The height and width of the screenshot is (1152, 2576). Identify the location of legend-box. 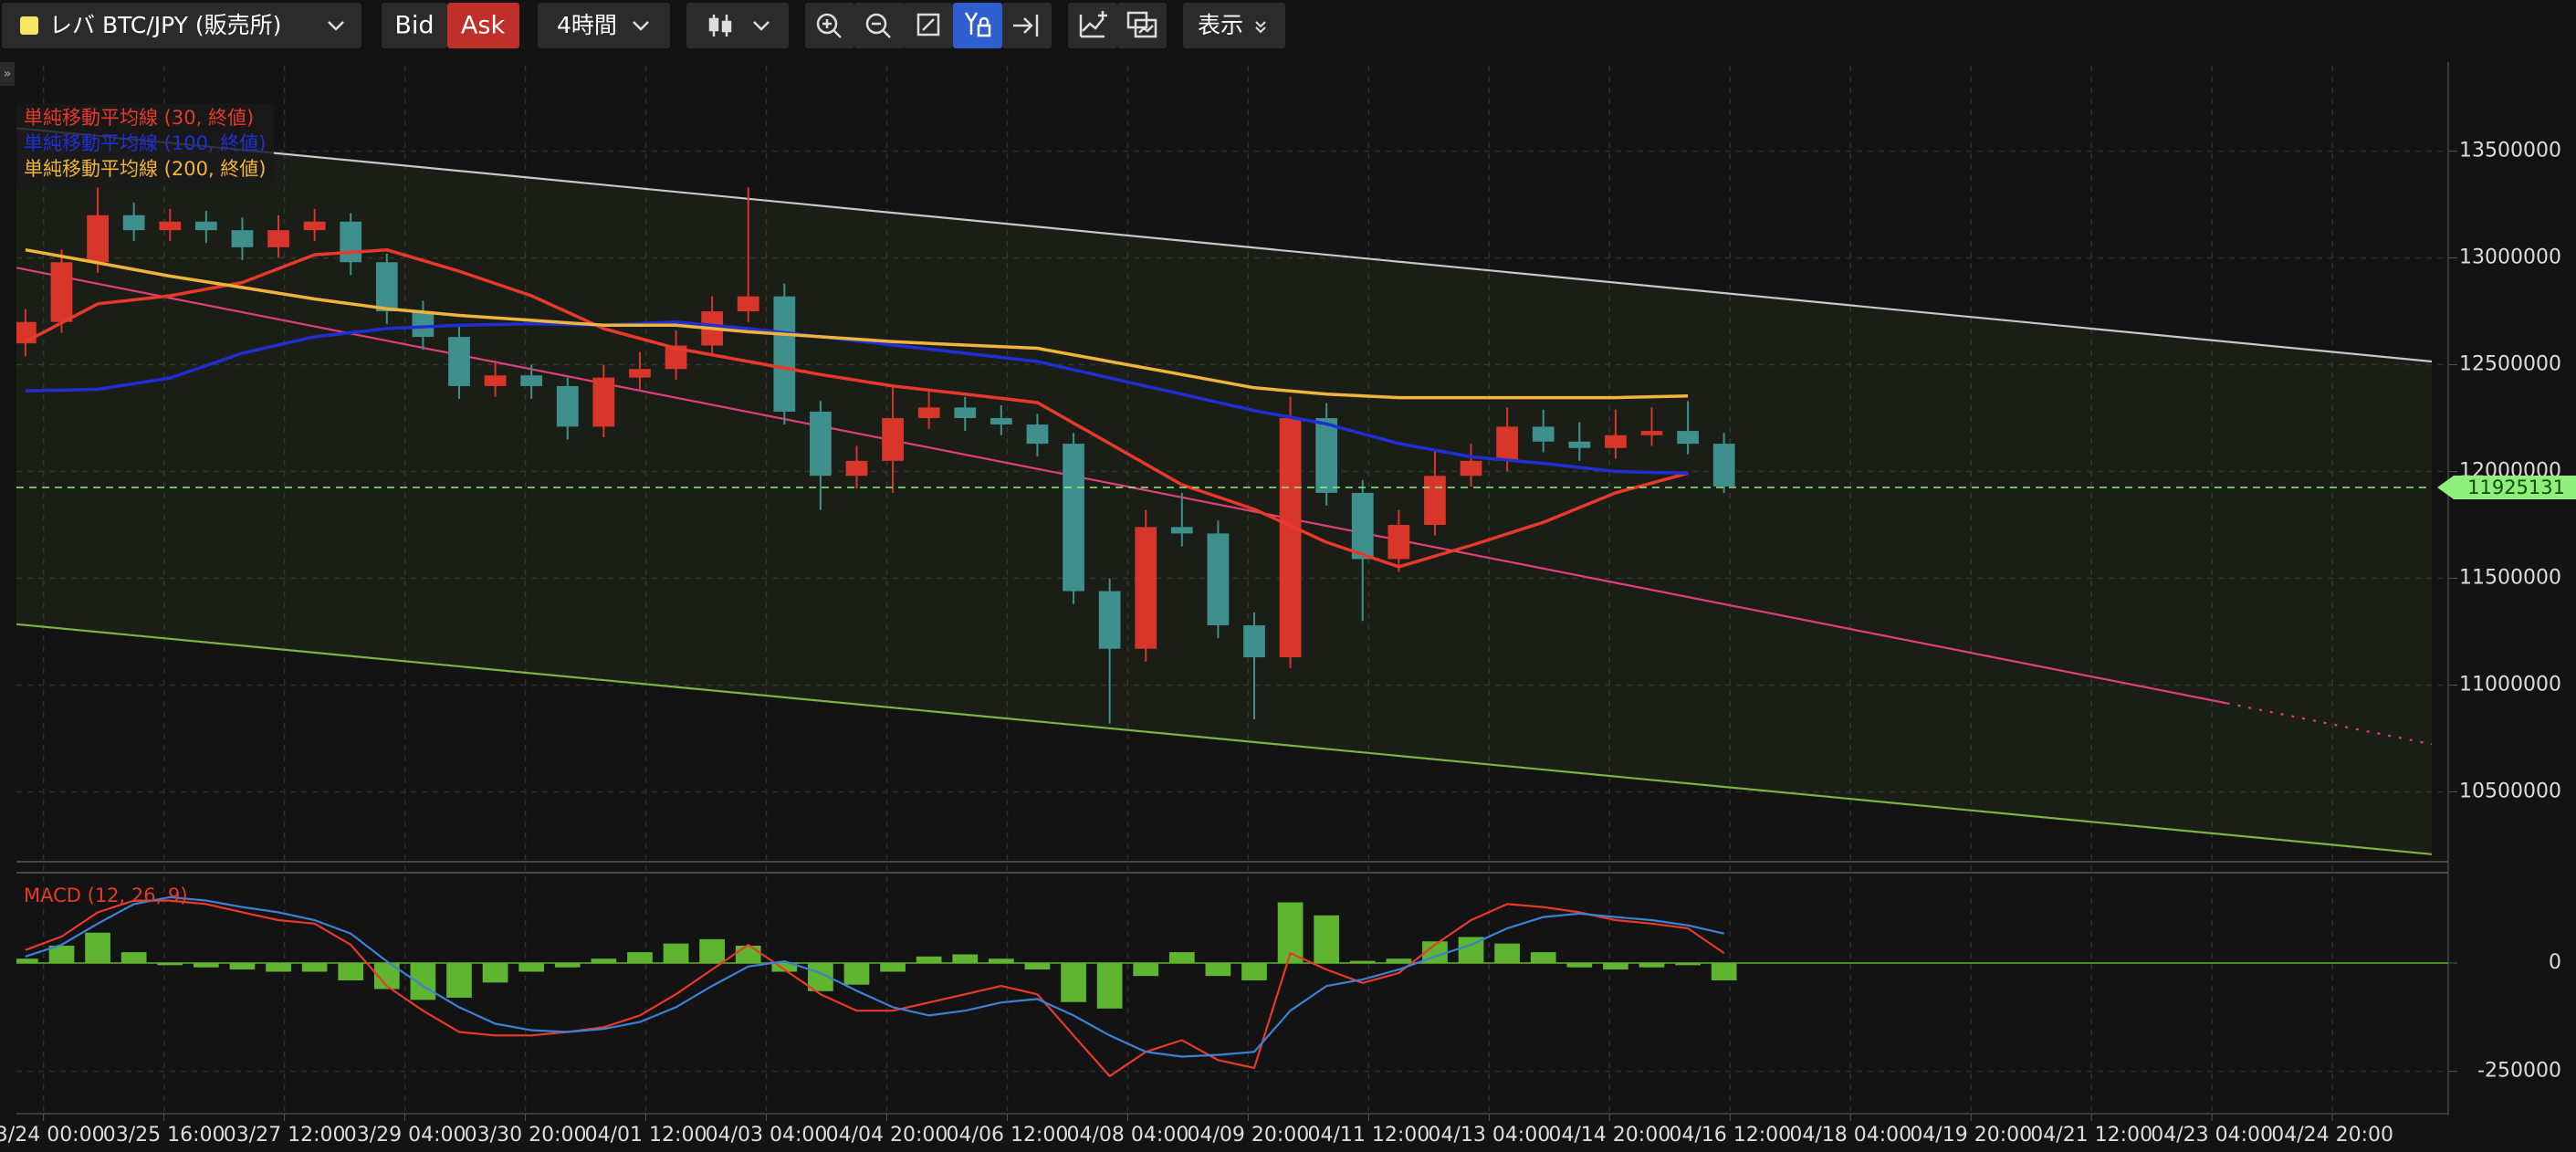
(145, 144).